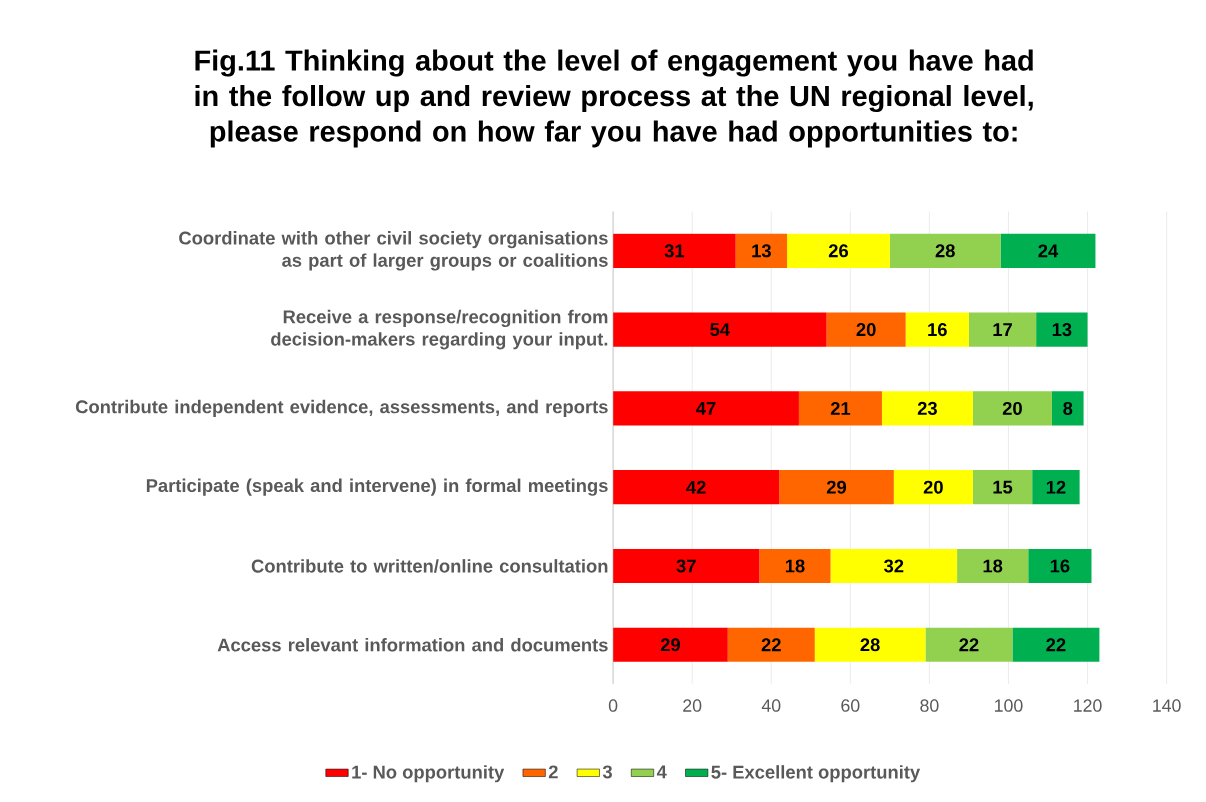 This screenshot has height=802, width=1206. I want to click on data-label: 26, so click(838, 251).